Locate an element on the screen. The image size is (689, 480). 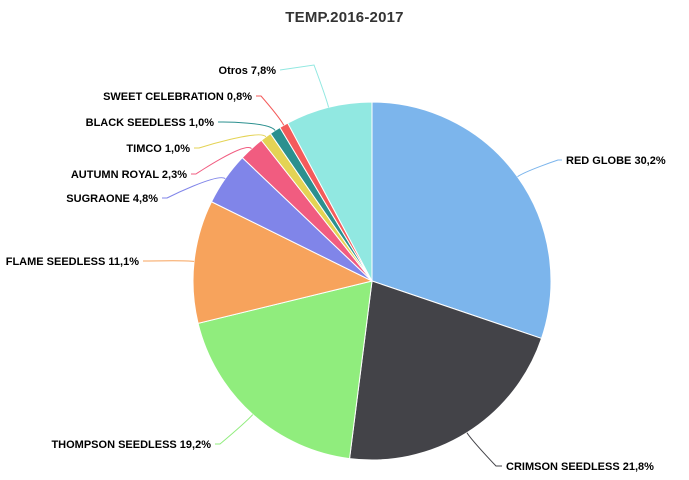
data-label-crimson-seedless: CRIMSON SEEDLESS 21,8% is located at coordinates (580, 467).